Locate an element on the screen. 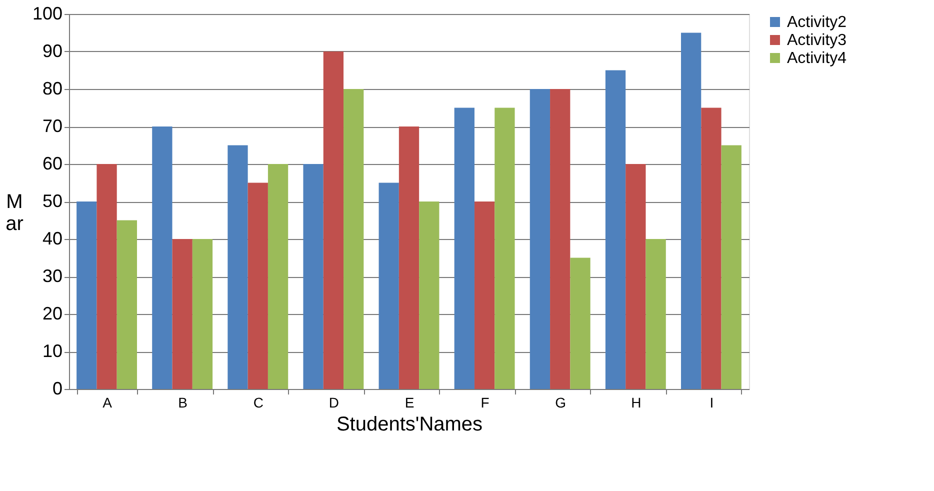  x-tick-label: H is located at coordinates (636, 402).